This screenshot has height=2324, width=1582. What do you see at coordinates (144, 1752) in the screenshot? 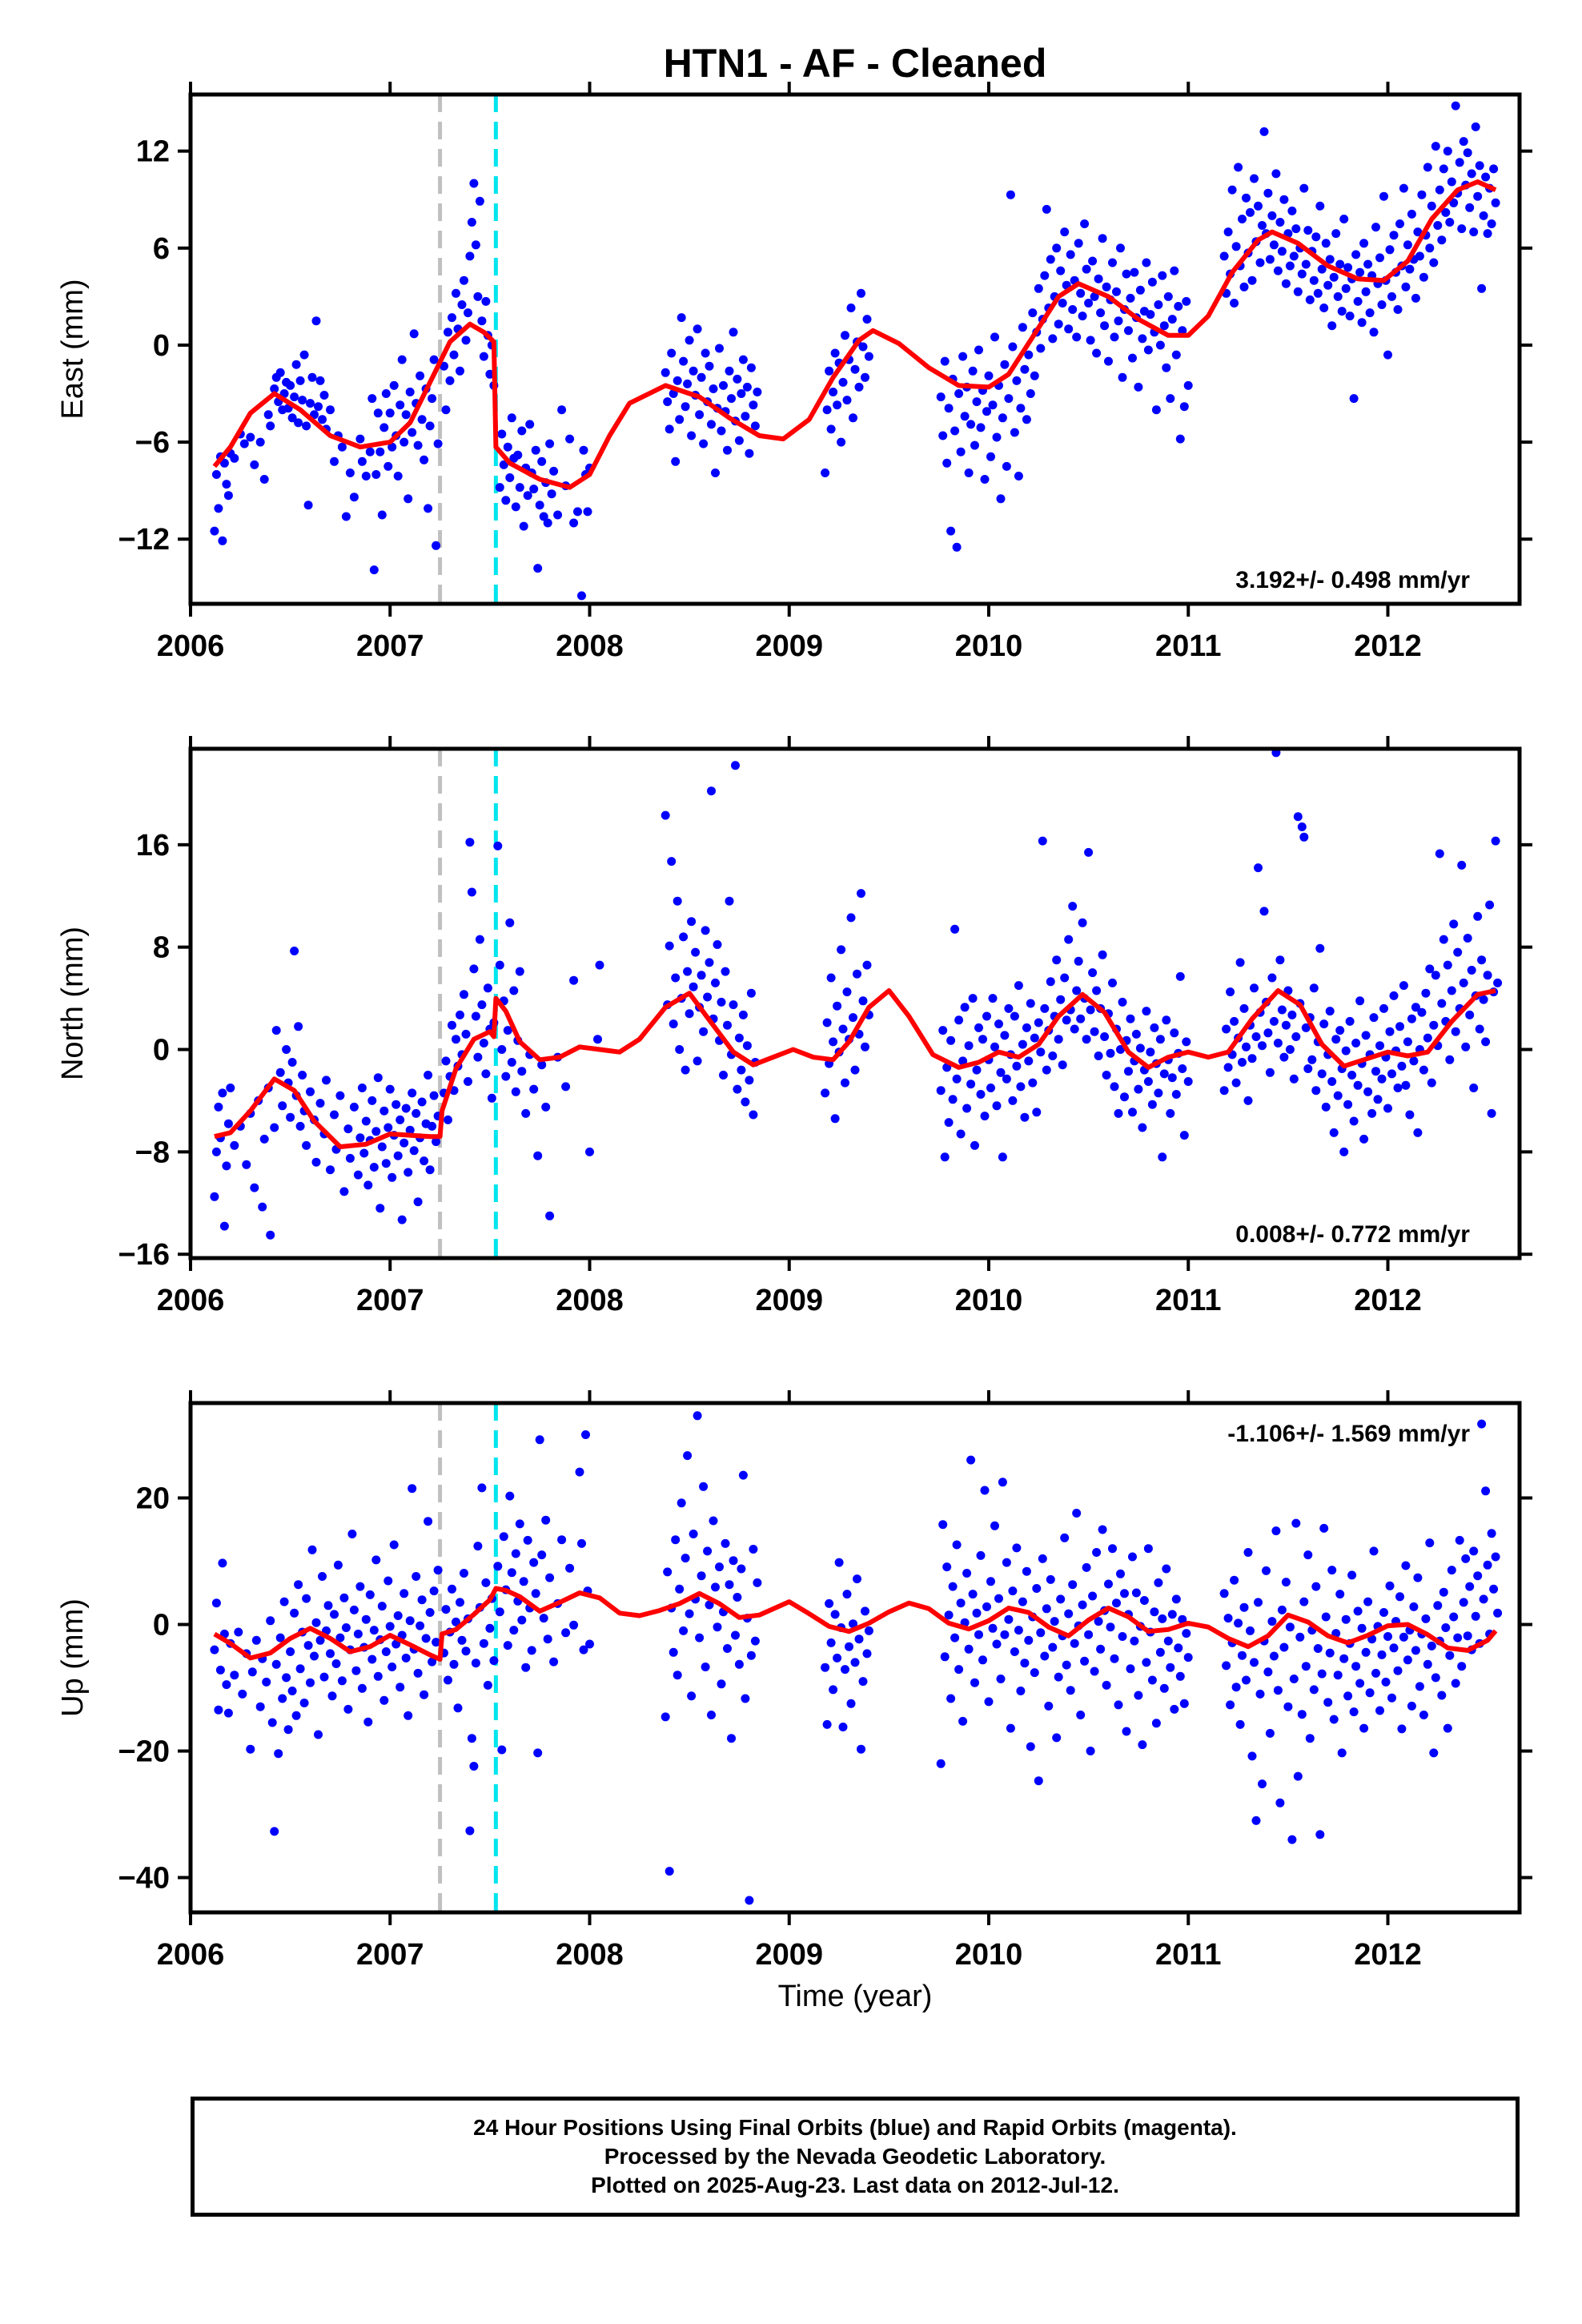
I see `y-tick-label: −20` at bounding box center [144, 1752].